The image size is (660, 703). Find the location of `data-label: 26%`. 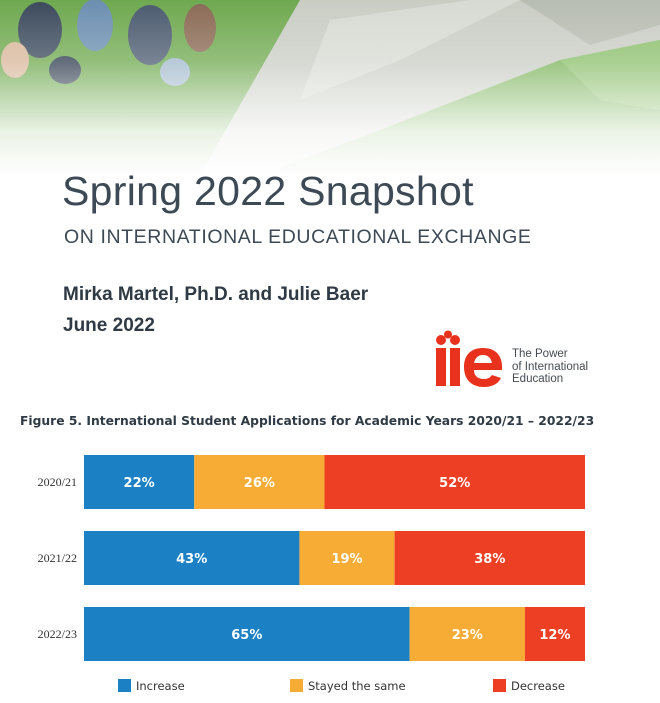

data-label: 26% is located at coordinates (259, 483).